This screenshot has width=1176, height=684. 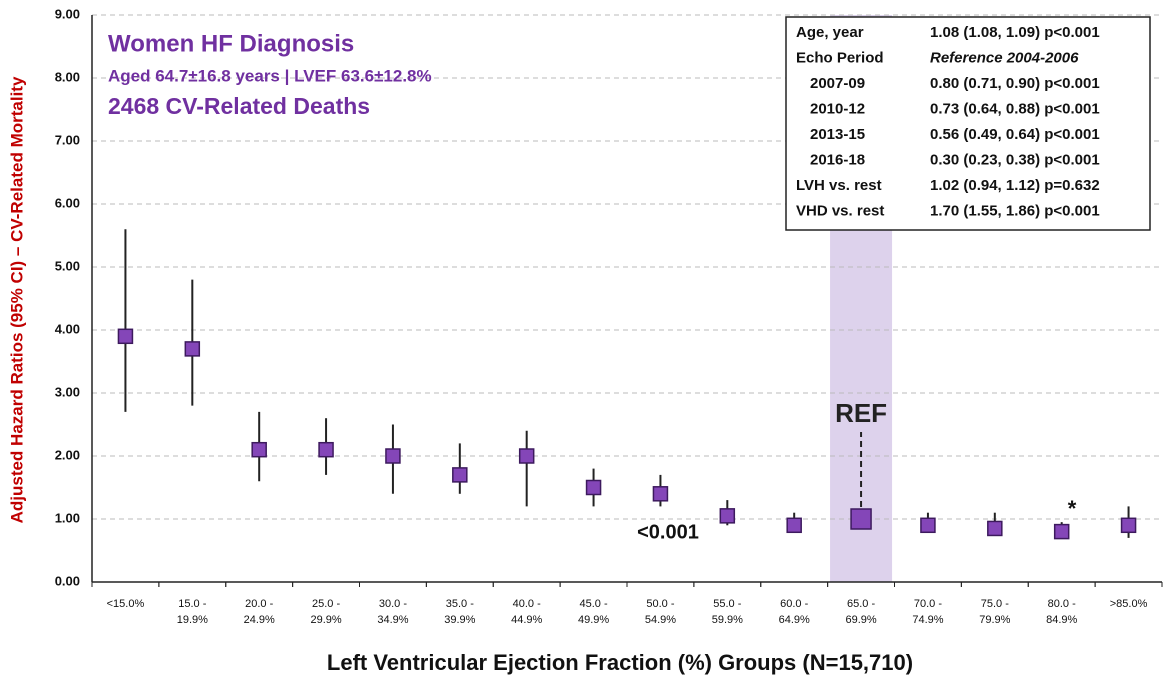 What do you see at coordinates (270, 75) in the screenshot?
I see `chart-subtitle: Aged 64.7±16.8 years | LVEF 63.6±12.8%` at bounding box center [270, 75].